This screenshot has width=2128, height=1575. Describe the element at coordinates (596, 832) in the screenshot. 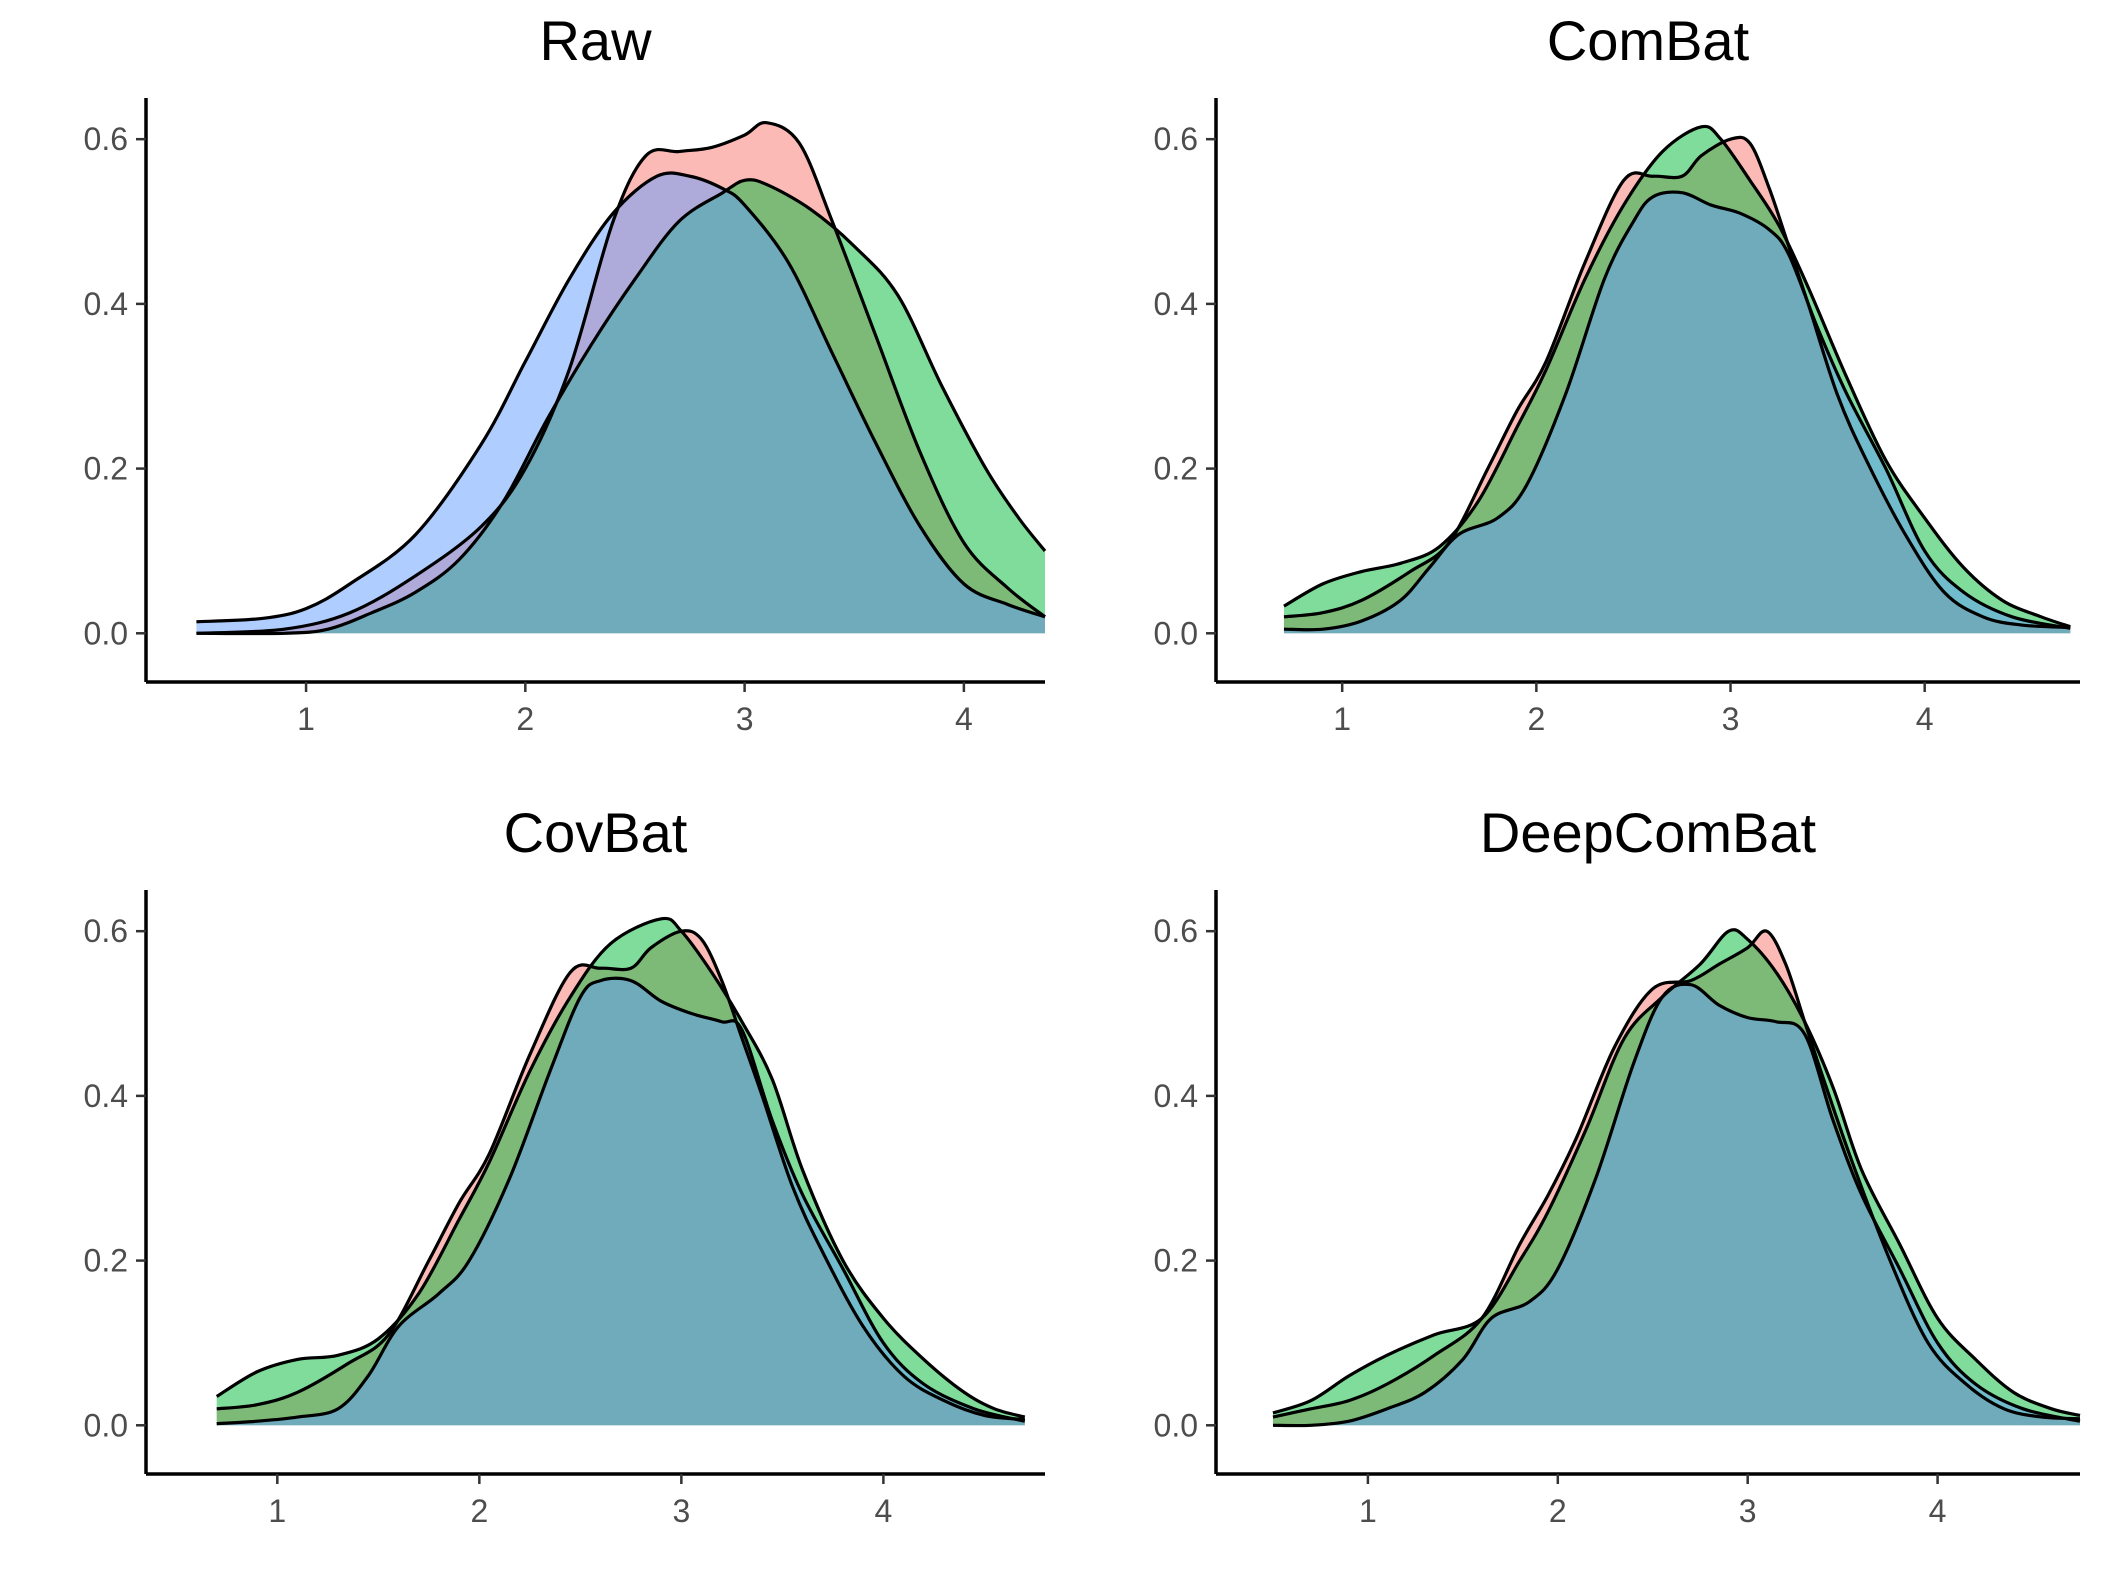

I see `panel-title: CovBat` at that location.